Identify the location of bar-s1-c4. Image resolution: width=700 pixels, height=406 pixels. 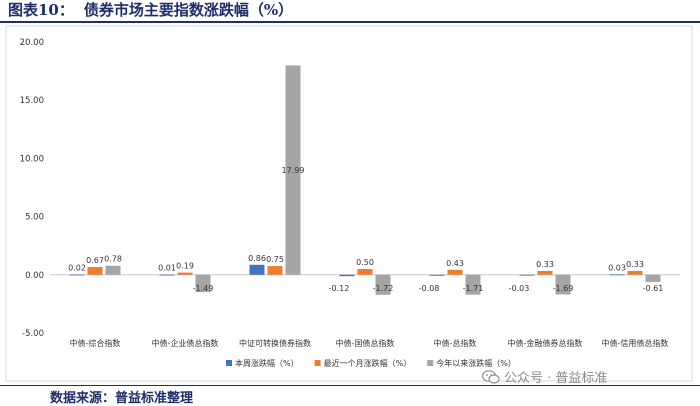
(455, 272).